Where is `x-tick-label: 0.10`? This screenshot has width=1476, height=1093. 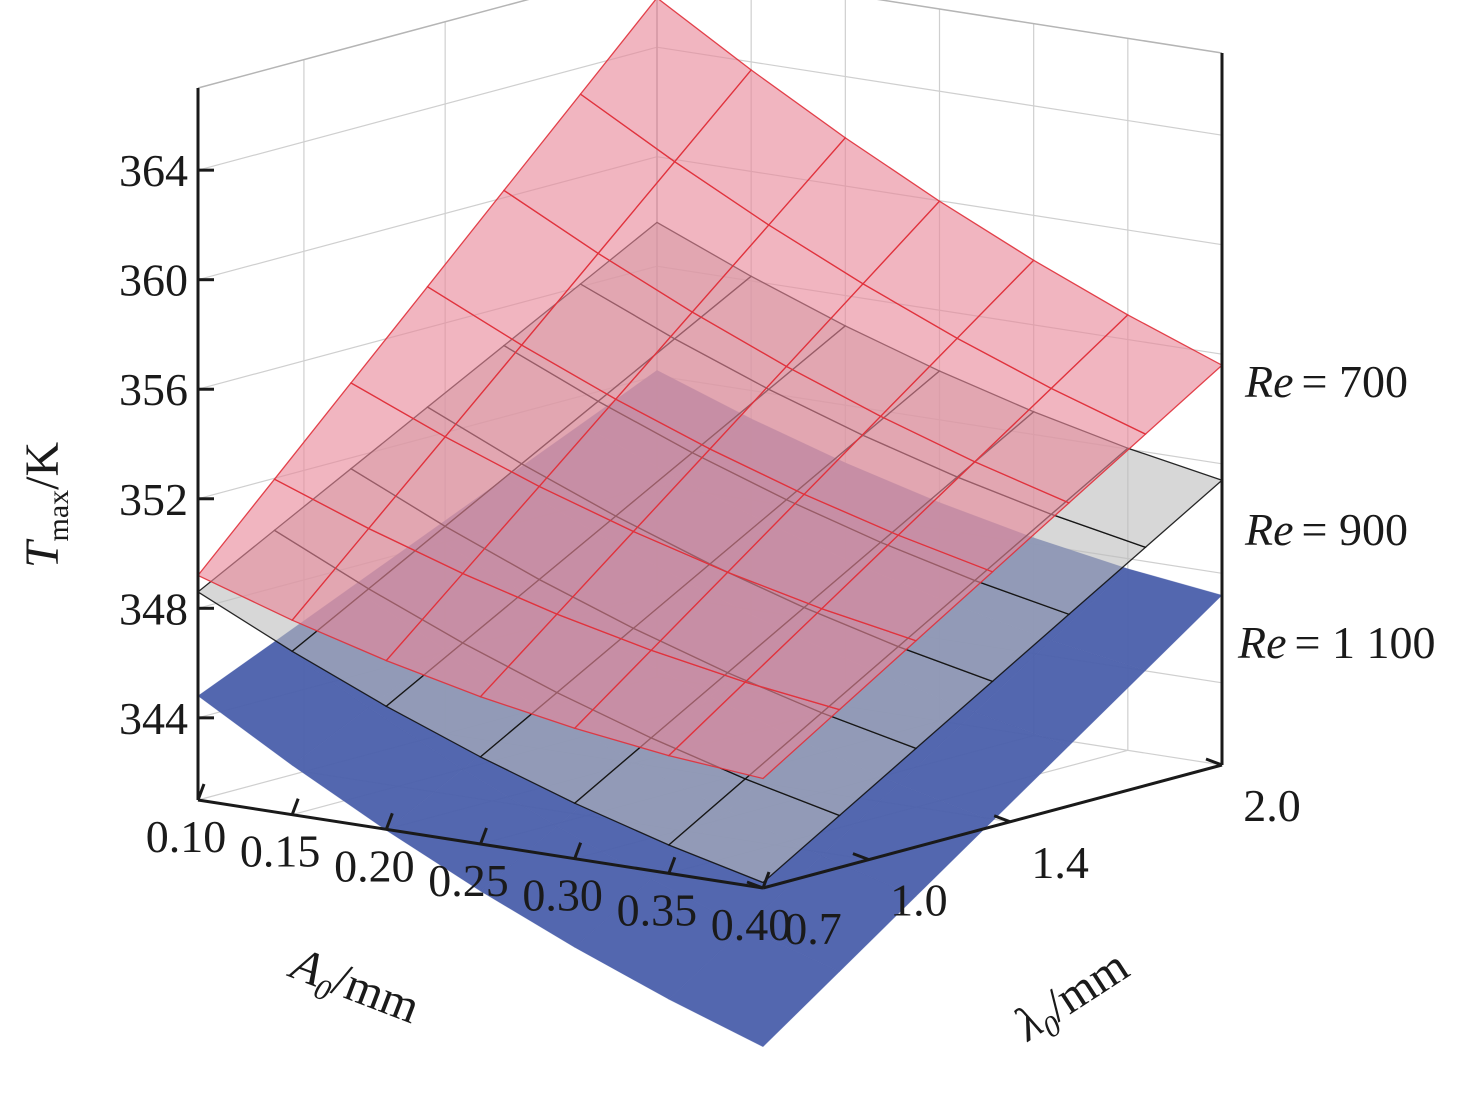 x-tick-label: 0.10 is located at coordinates (186, 836).